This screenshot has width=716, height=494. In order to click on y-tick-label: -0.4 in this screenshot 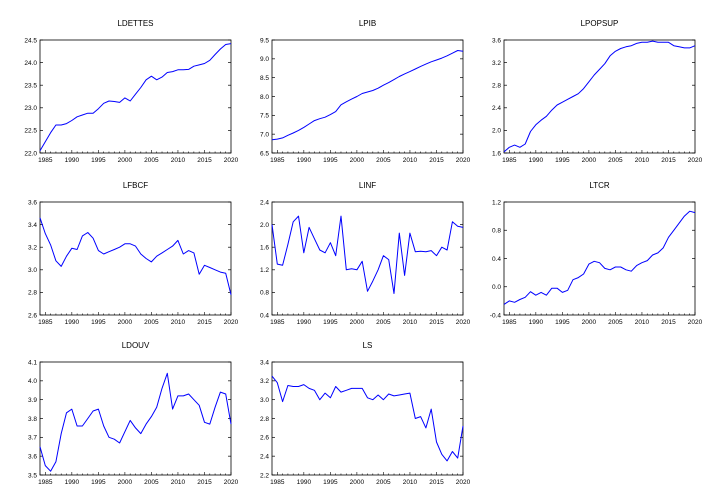, I will do `click(496, 315)`.